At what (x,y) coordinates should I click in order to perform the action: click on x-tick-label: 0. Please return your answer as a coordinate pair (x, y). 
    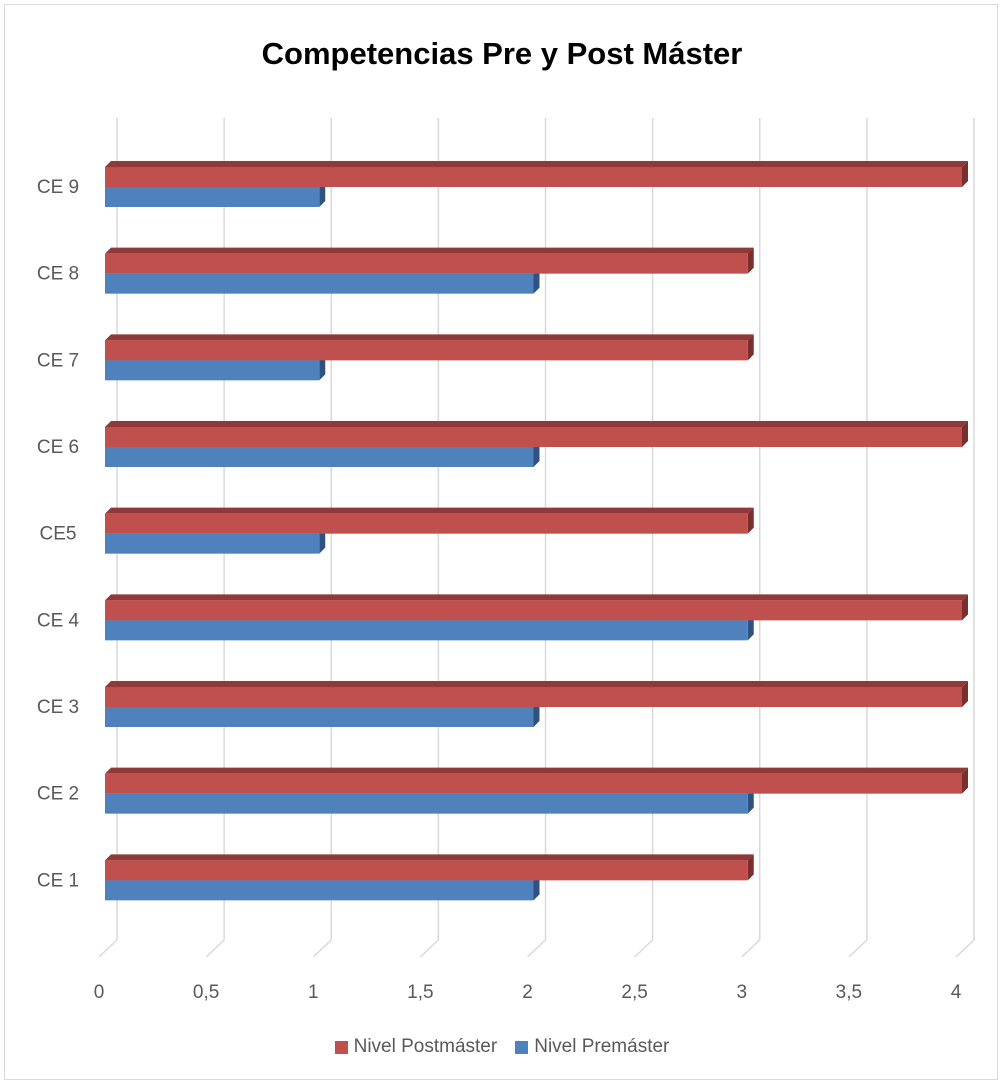
    Looking at the image, I should click on (99, 992).